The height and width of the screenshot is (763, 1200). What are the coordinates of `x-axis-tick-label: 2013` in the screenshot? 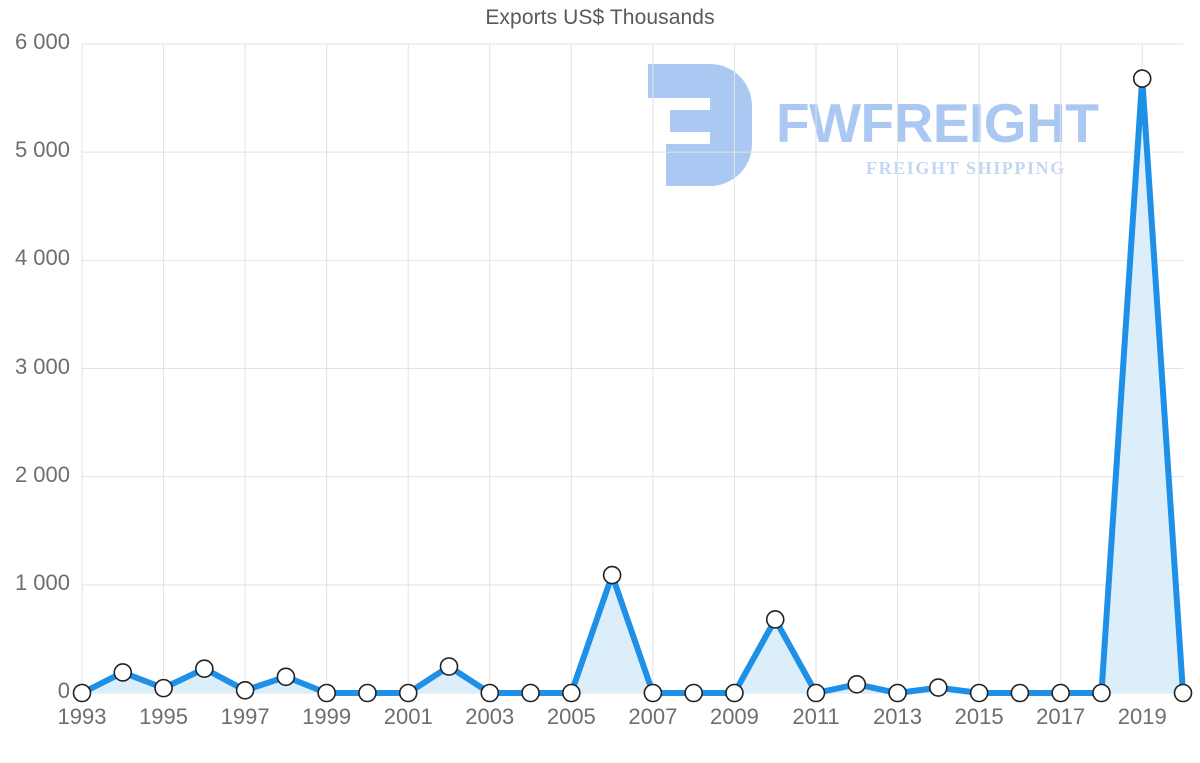 It's located at (898, 716).